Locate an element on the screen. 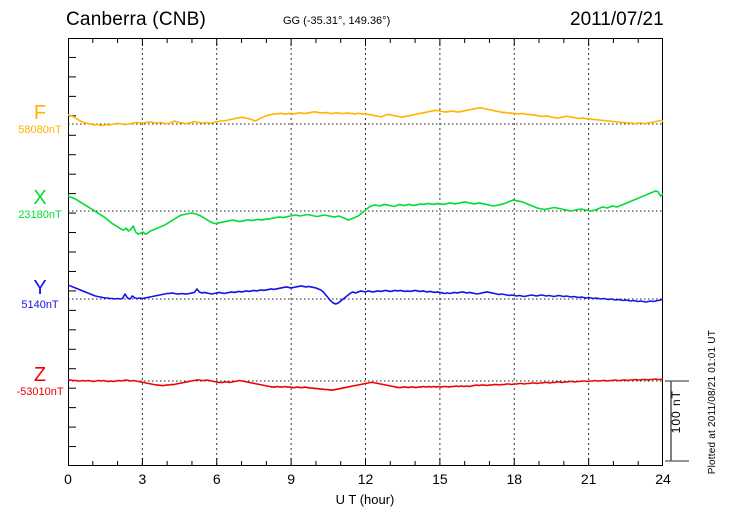 This screenshot has width=730, height=520. series-baseline-z: -53010nT is located at coordinates (40, 392).